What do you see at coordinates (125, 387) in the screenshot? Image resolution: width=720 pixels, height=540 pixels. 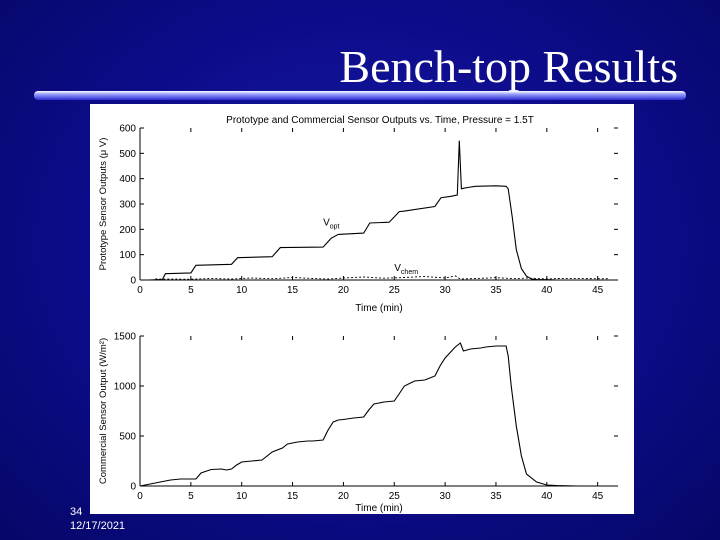 I see `y-tick-label: 1000` at bounding box center [125, 387].